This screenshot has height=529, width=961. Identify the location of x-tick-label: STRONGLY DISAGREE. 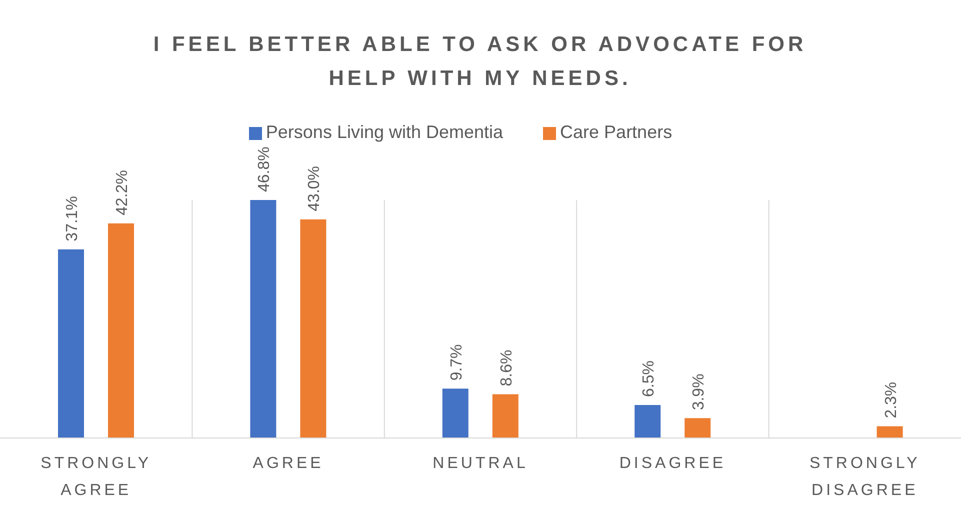
(864, 477).